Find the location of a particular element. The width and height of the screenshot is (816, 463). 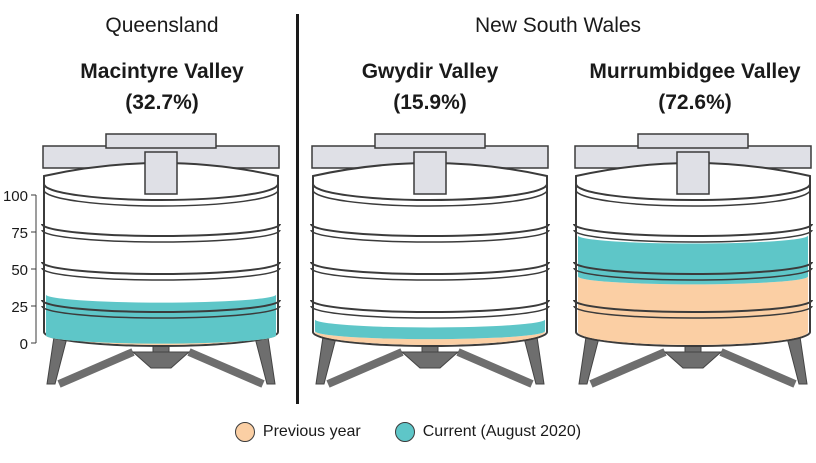

legend: Previous year Current (August 2020) is located at coordinates (408, 432).